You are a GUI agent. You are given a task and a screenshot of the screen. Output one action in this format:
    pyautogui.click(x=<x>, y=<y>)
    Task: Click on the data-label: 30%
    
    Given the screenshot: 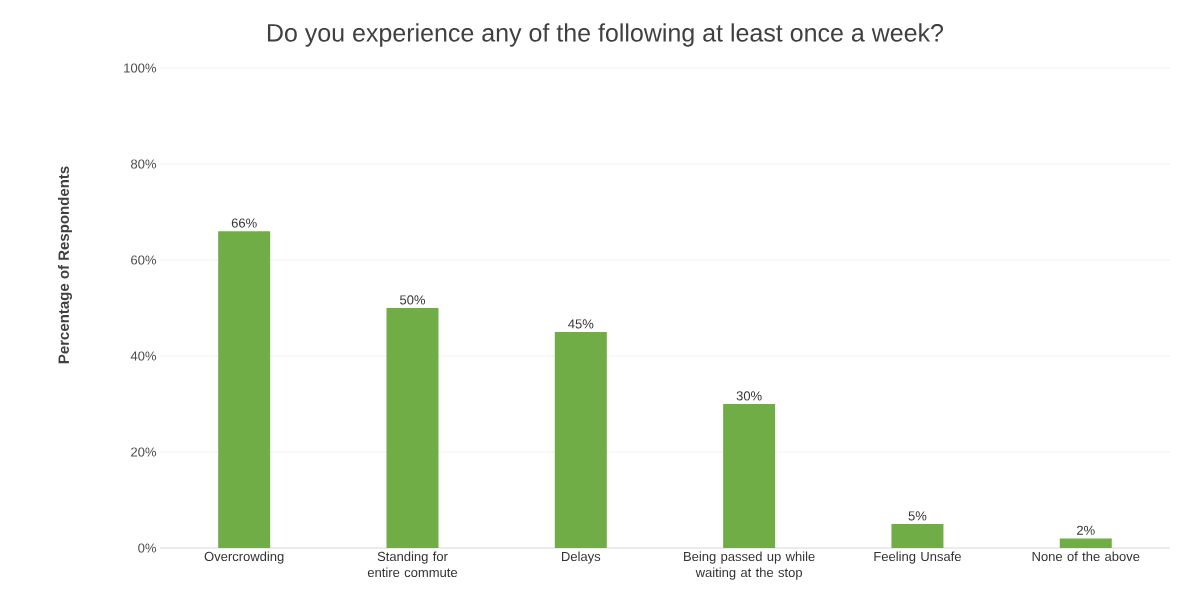 What is the action you would take?
    pyautogui.click(x=749, y=396)
    